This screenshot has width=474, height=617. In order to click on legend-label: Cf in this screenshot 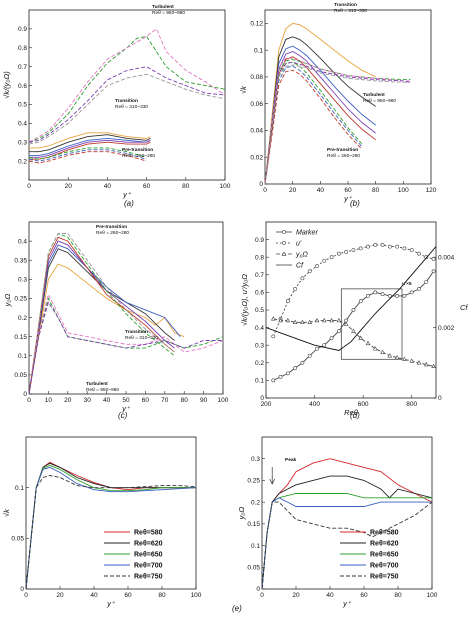, I will do `click(300, 266)`.